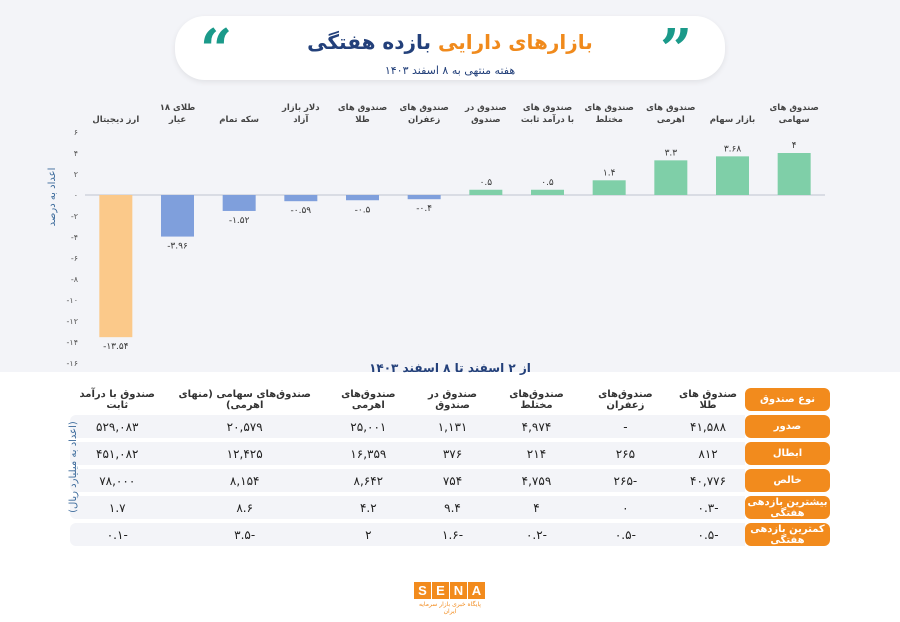 The width and height of the screenshot is (900, 622). I want to click on table-cell: ۴, so click(536, 507).